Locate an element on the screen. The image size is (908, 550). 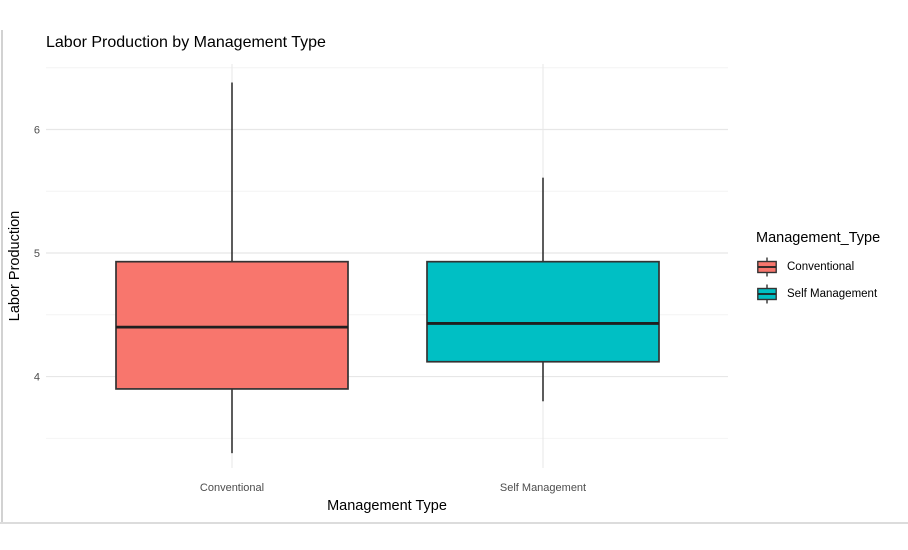
legend-entries: Conventional Self Management is located at coordinates (818, 280).